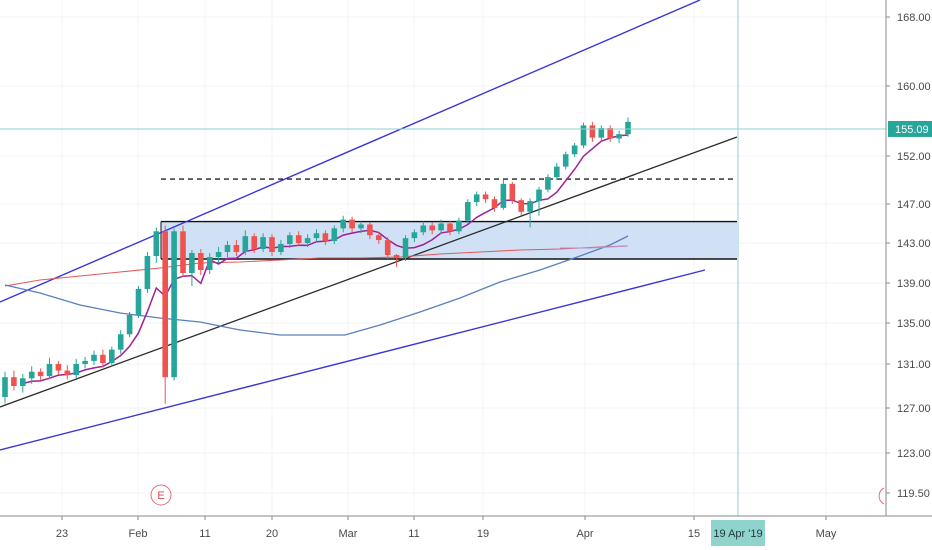  What do you see at coordinates (594, 247) in the screenshot?
I see `ma-mid-line` at bounding box center [594, 247].